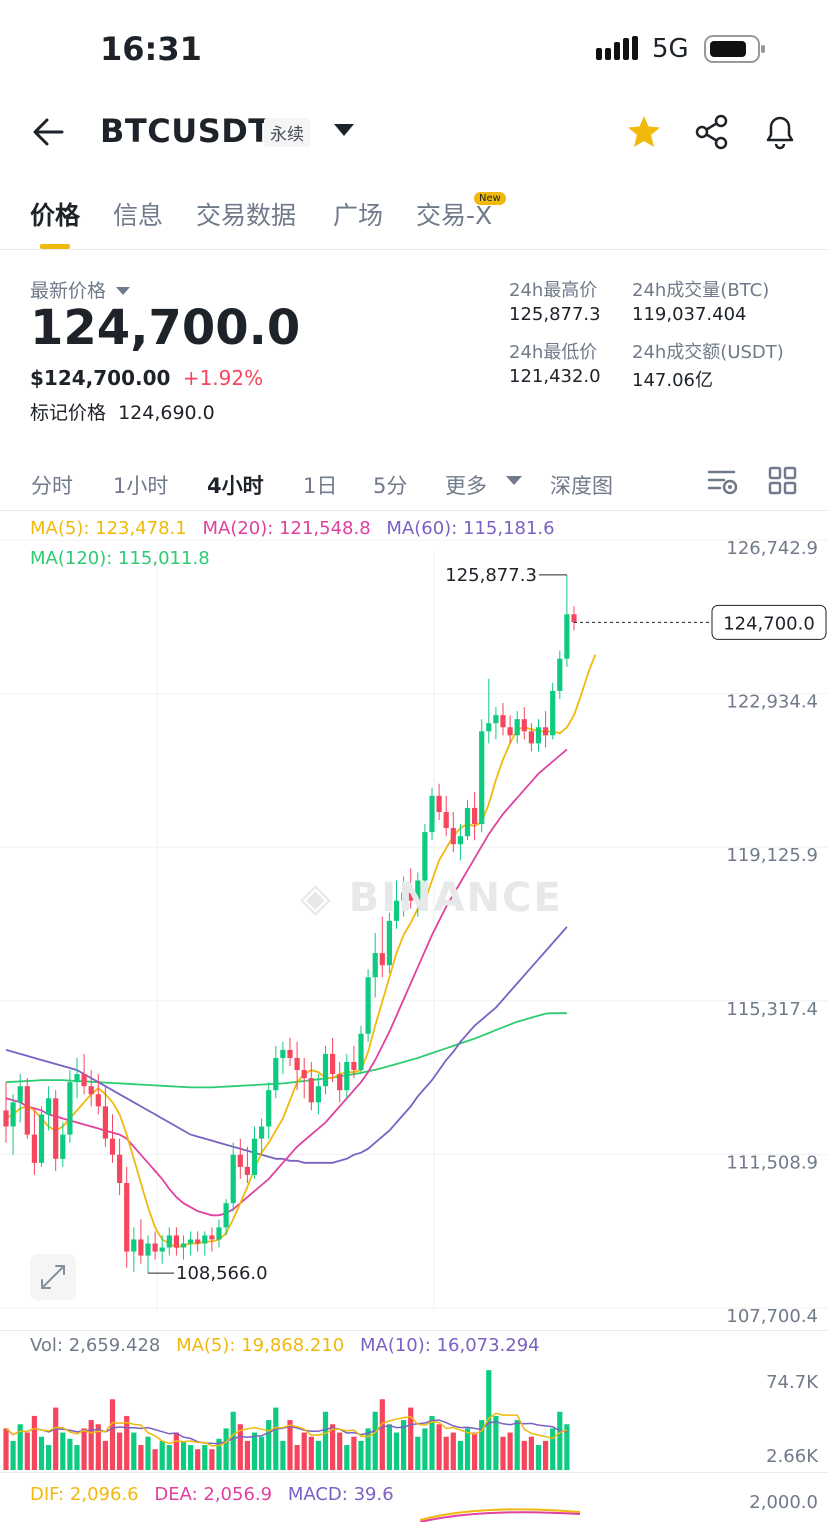 The image size is (828, 1523). I want to click on interval-5m: 5分, so click(390, 486).